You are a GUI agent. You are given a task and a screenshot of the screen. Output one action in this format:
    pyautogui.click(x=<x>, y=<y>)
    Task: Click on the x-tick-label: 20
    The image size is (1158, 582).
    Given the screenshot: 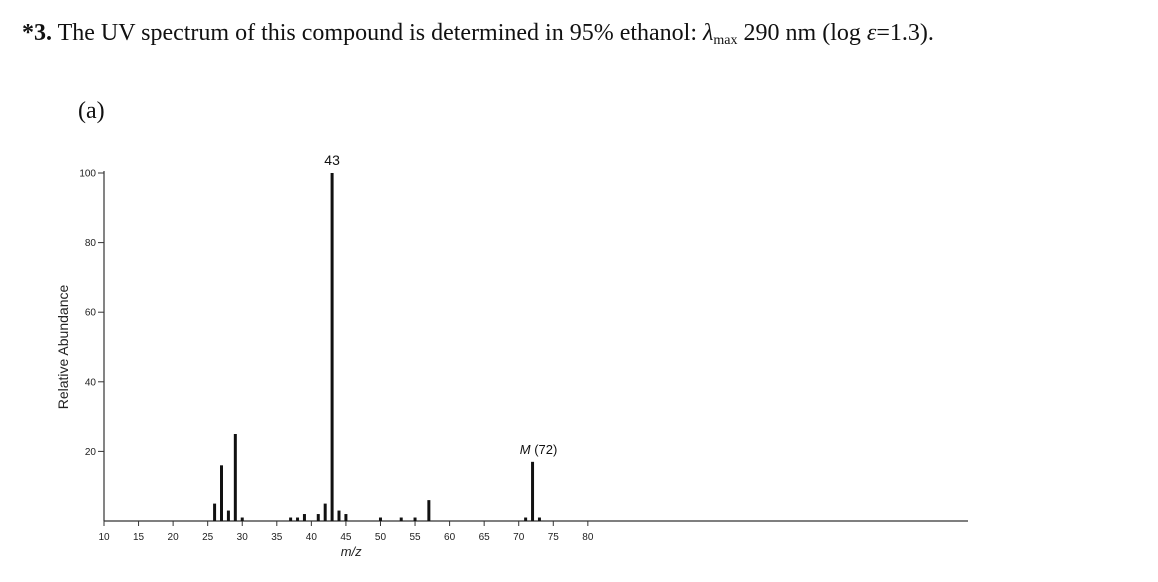 What is the action you would take?
    pyautogui.click(x=174, y=537)
    